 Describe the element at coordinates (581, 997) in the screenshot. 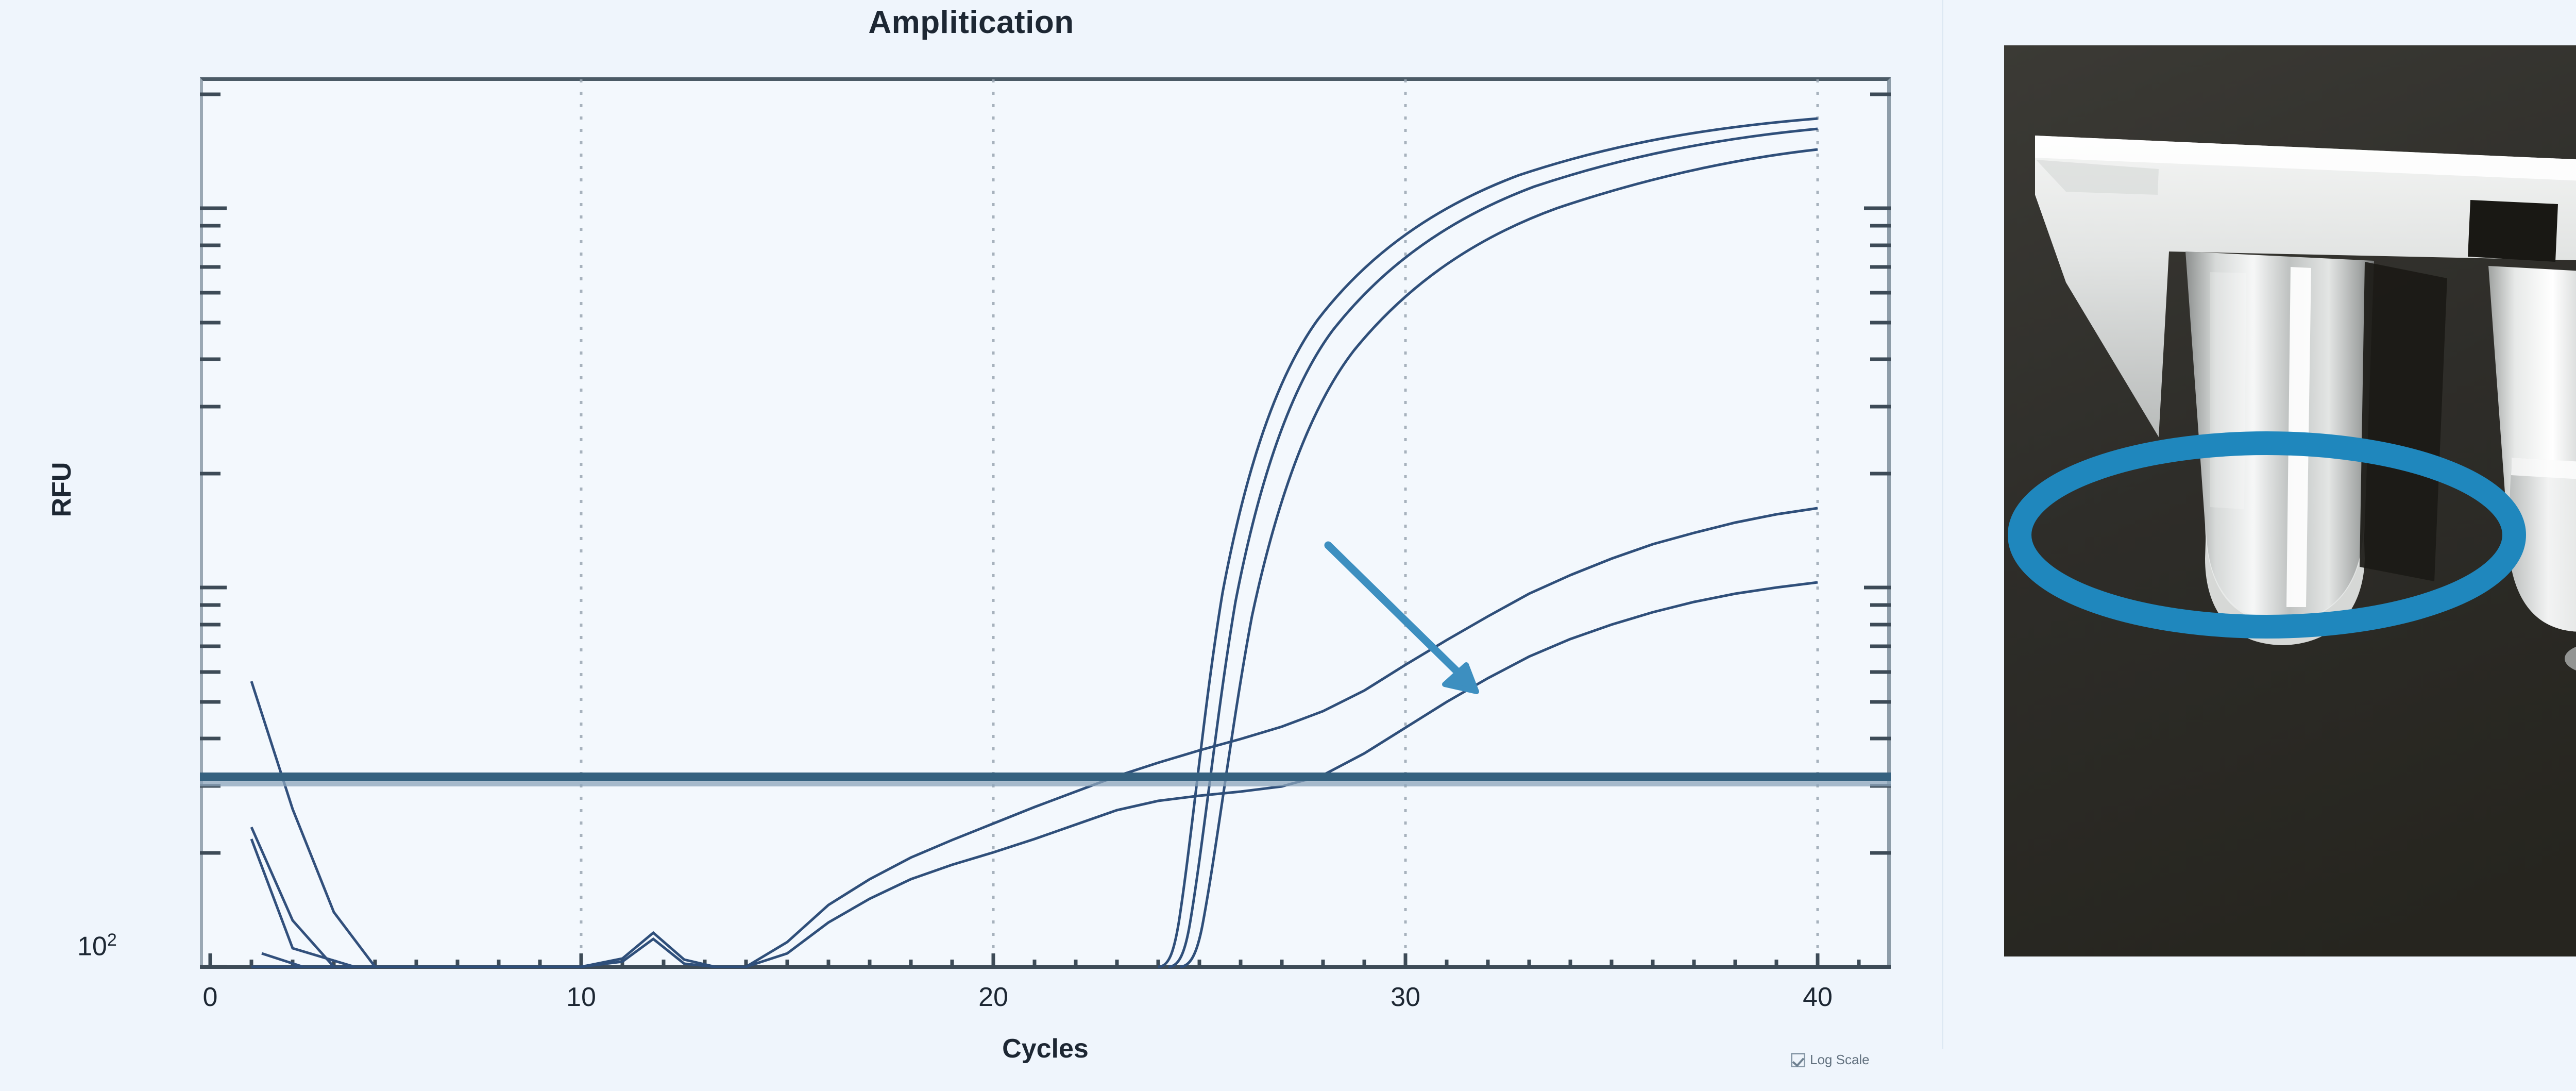

I see `x-axis-tick-10: 10` at that location.